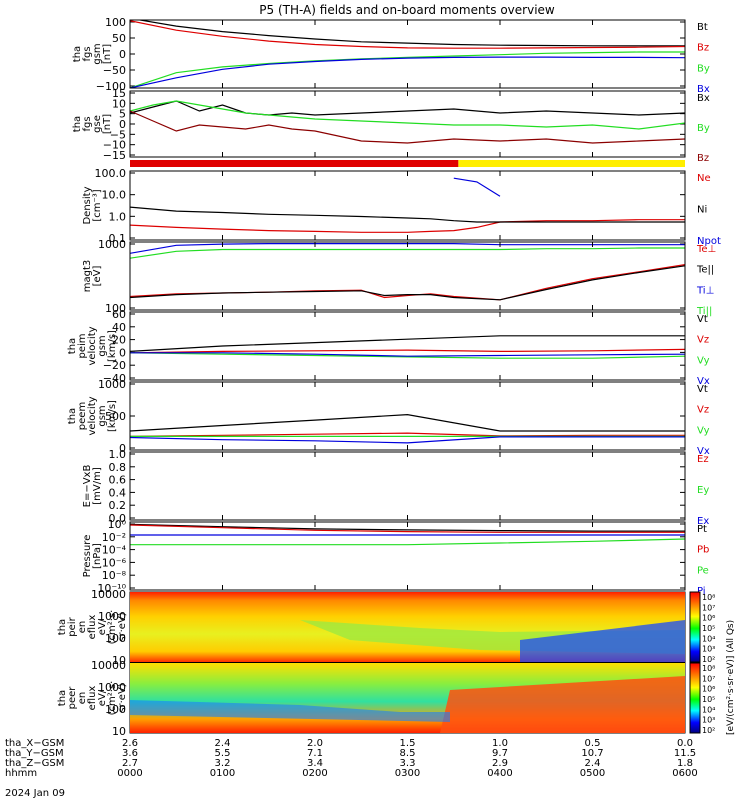 The width and height of the screenshot is (750, 800). I want to click on spectrogram-peer-cold-band, so click(290, 711).